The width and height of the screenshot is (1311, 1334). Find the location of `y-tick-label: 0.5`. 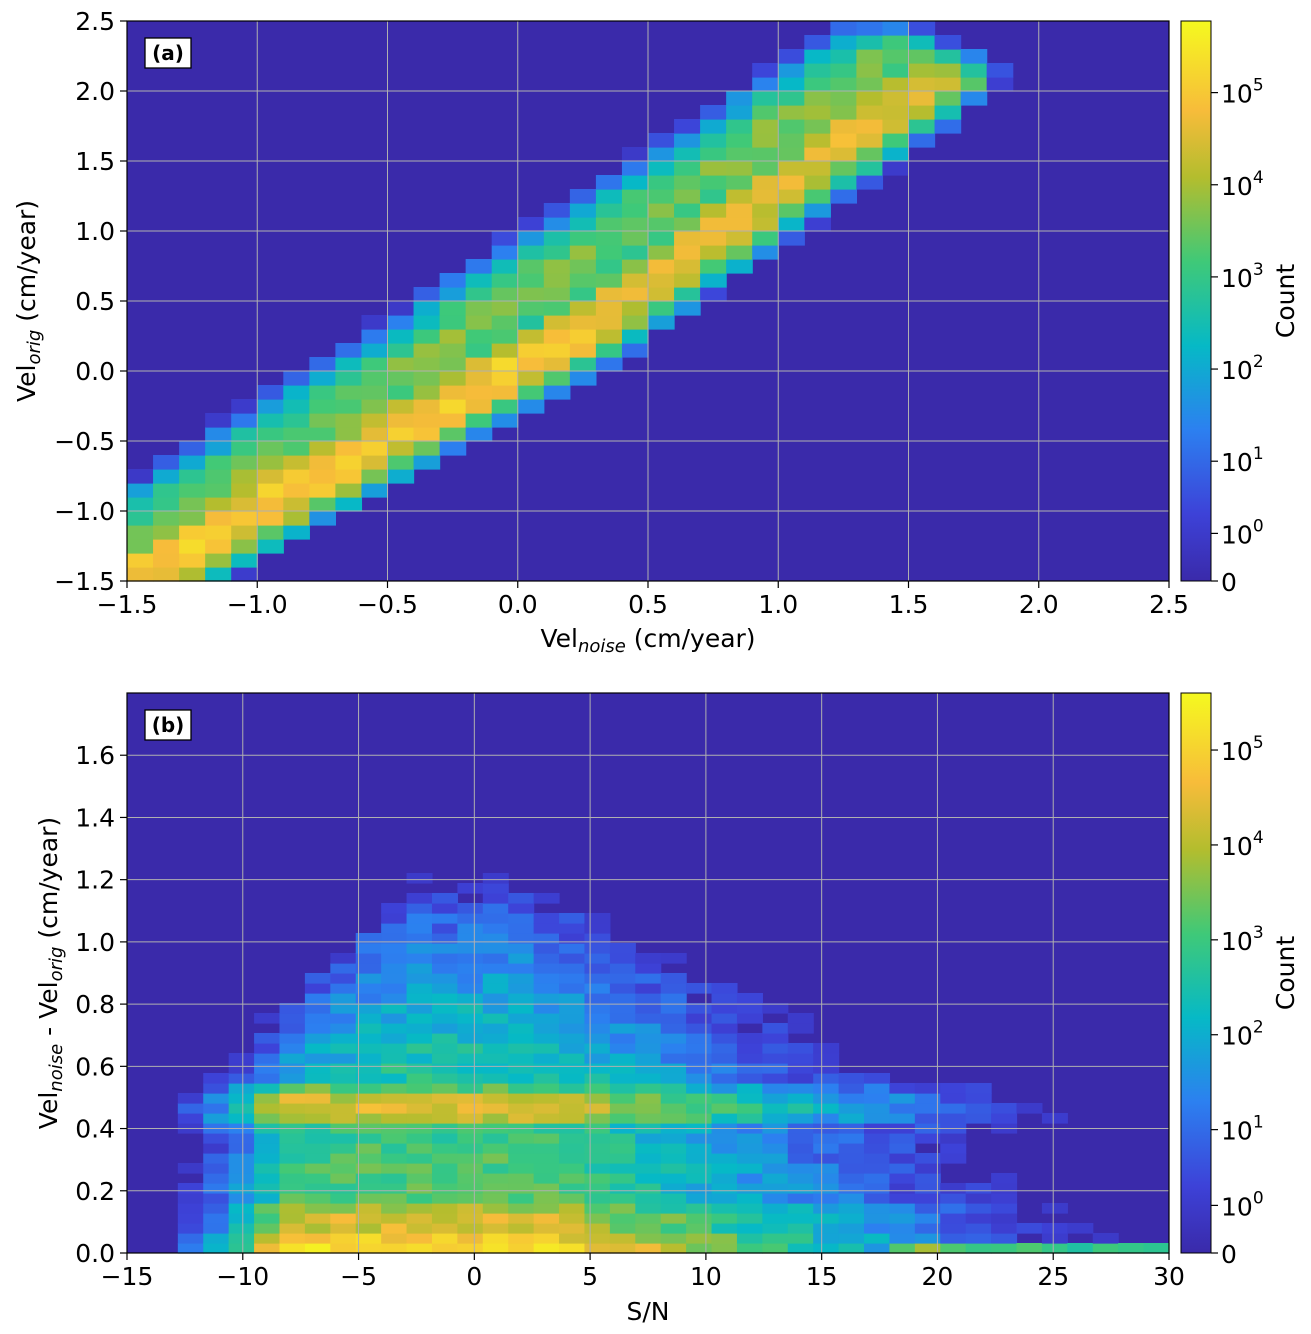

y-tick-label: 0.5 is located at coordinates (95, 301).